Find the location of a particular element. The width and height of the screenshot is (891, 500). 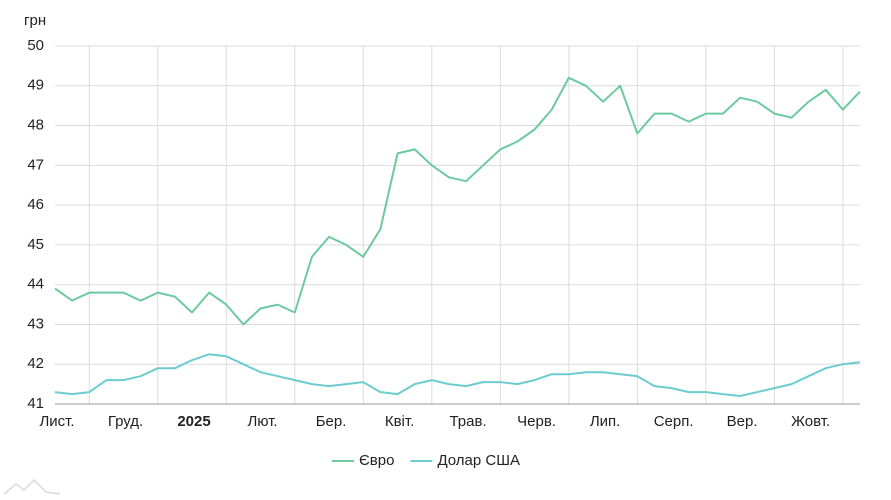

y-tick-label: 41 is located at coordinates (35, 403).